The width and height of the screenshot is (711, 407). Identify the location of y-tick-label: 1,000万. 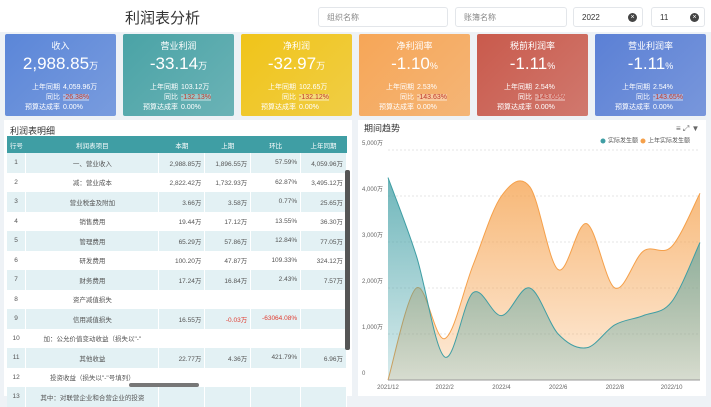
(372, 327).